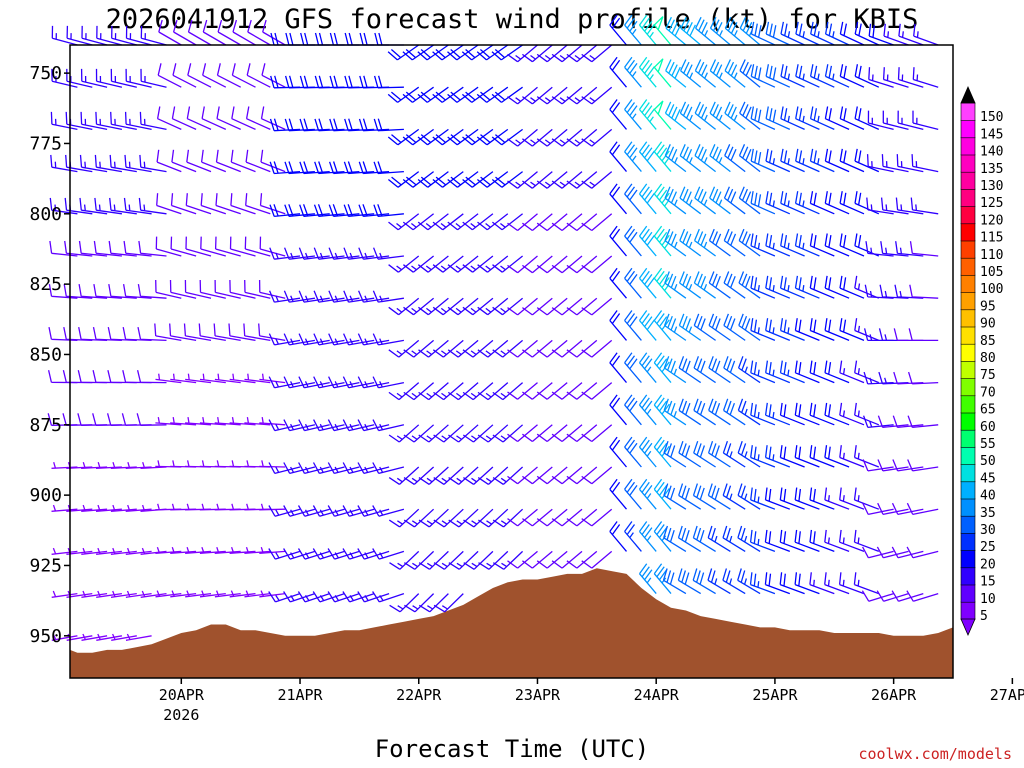 The height and width of the screenshot is (768, 1024). Describe the element at coordinates (988, 513) in the screenshot. I see `colorbar-label: 35` at that location.